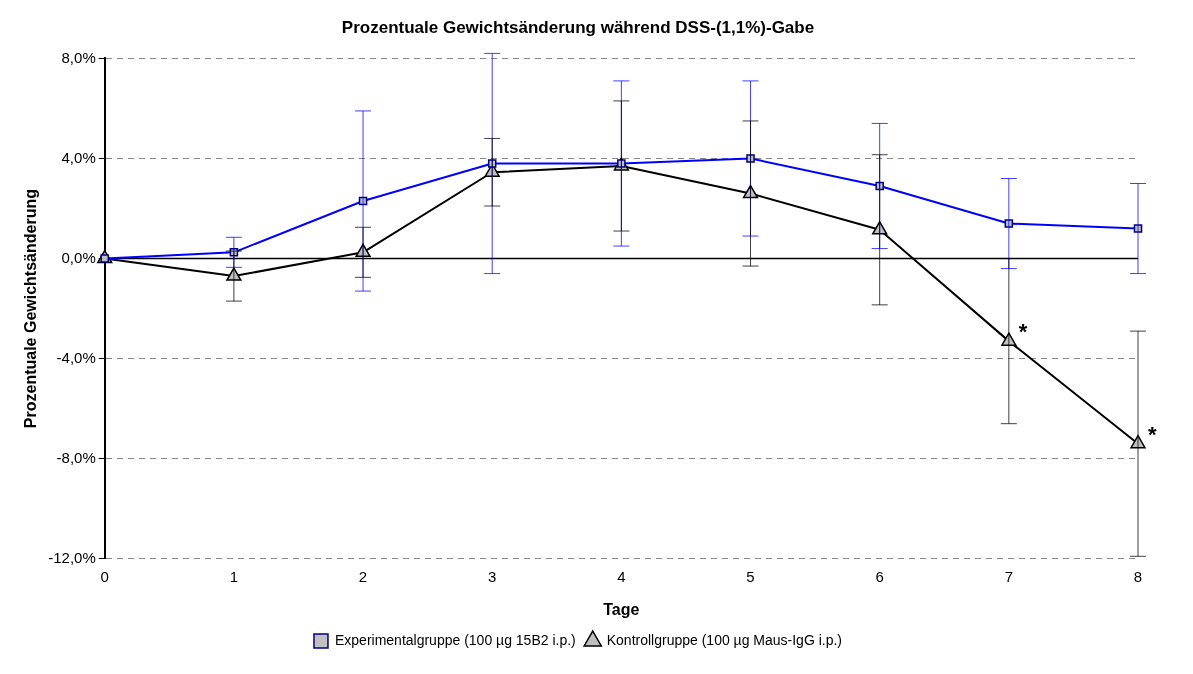 Image resolution: width=1193 pixels, height=674 pixels. Describe the element at coordinates (78, 157) in the screenshot. I see `y-tick-label: 4,0%` at that location.